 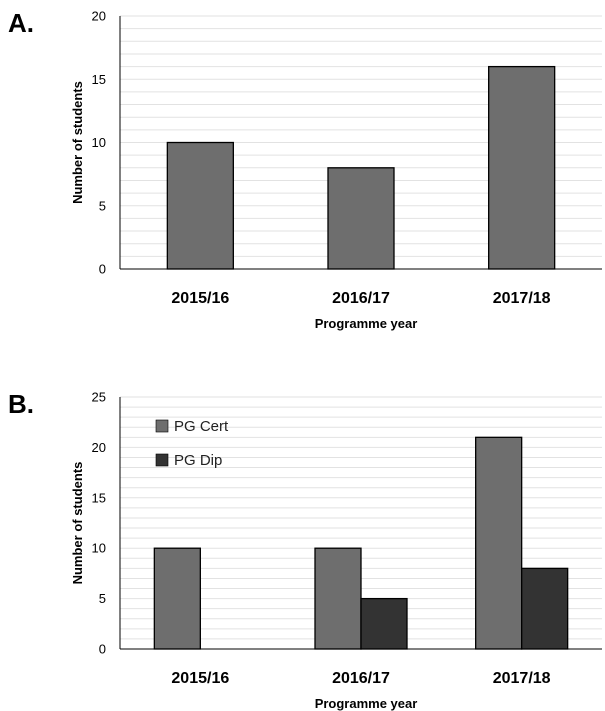 I want to click on legend: PG Cert PG Dip, so click(x=192, y=443).